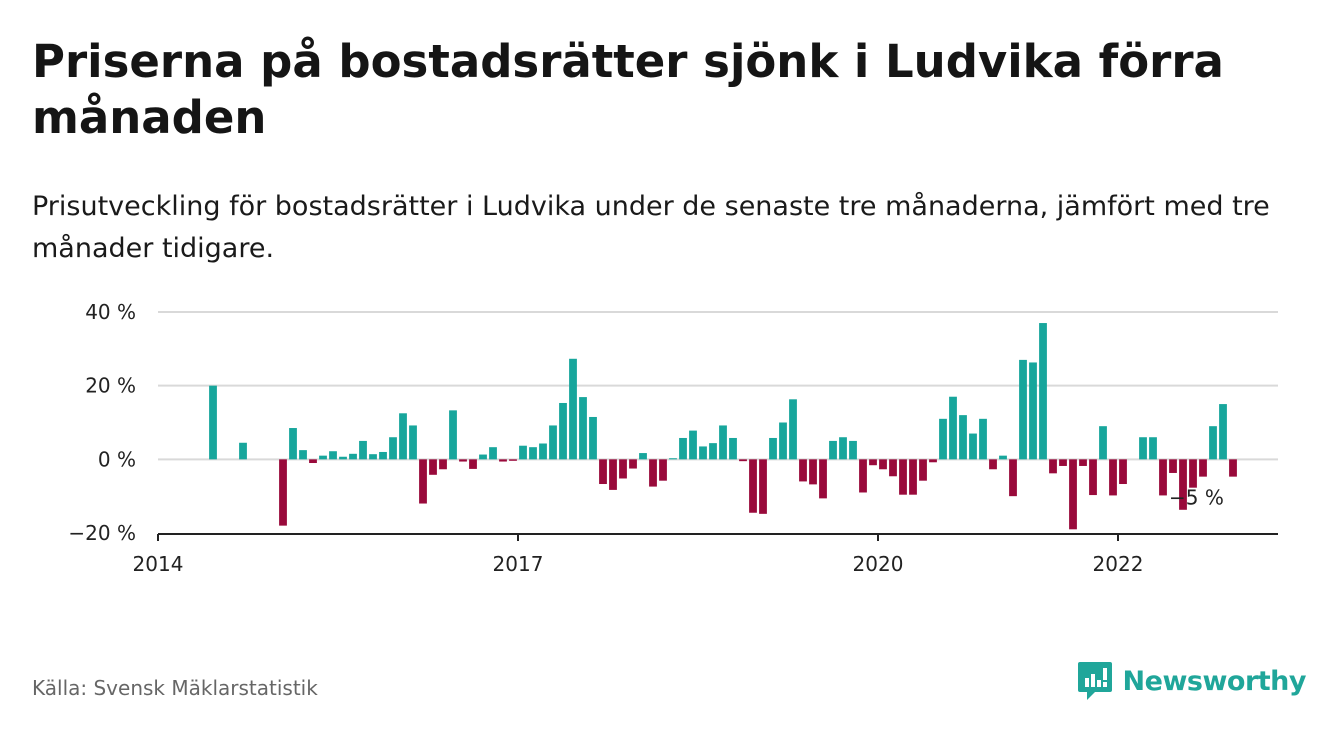  I want to click on source-note: Källa: Svensk Mäklarstatistik, so click(175, 688).